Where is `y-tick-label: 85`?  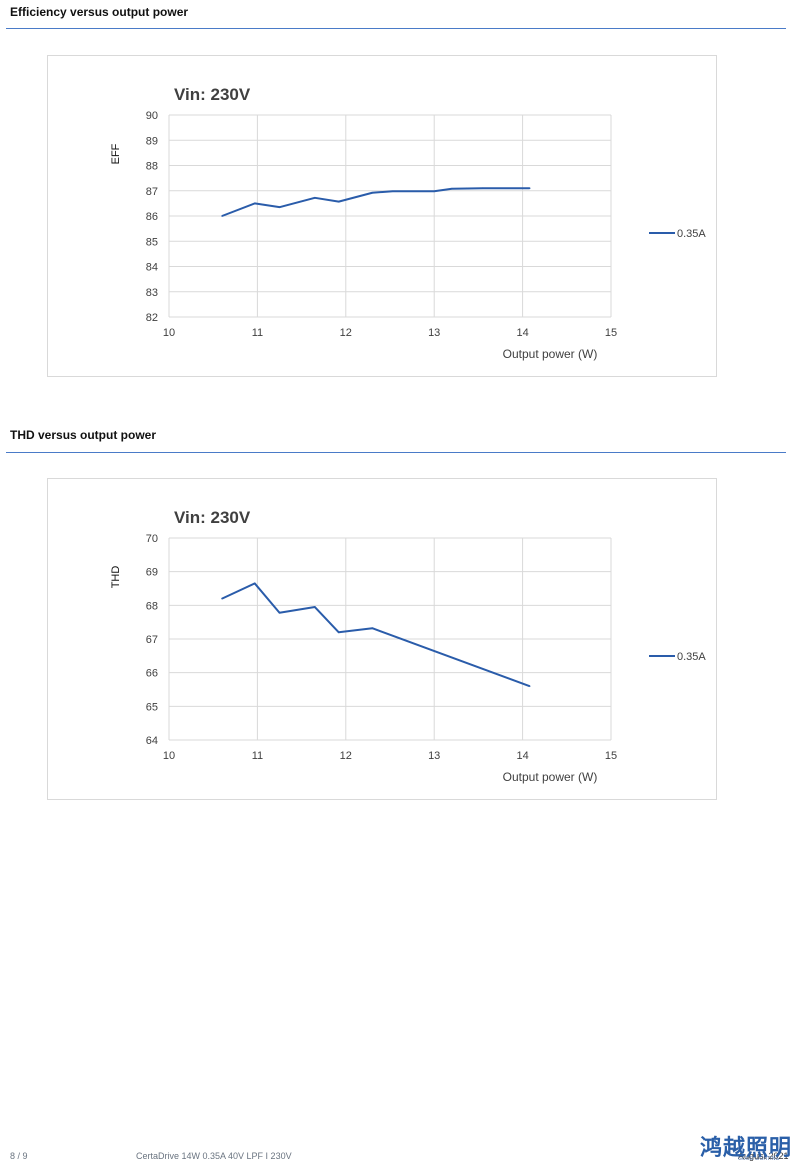 y-tick-label: 85 is located at coordinates (152, 242).